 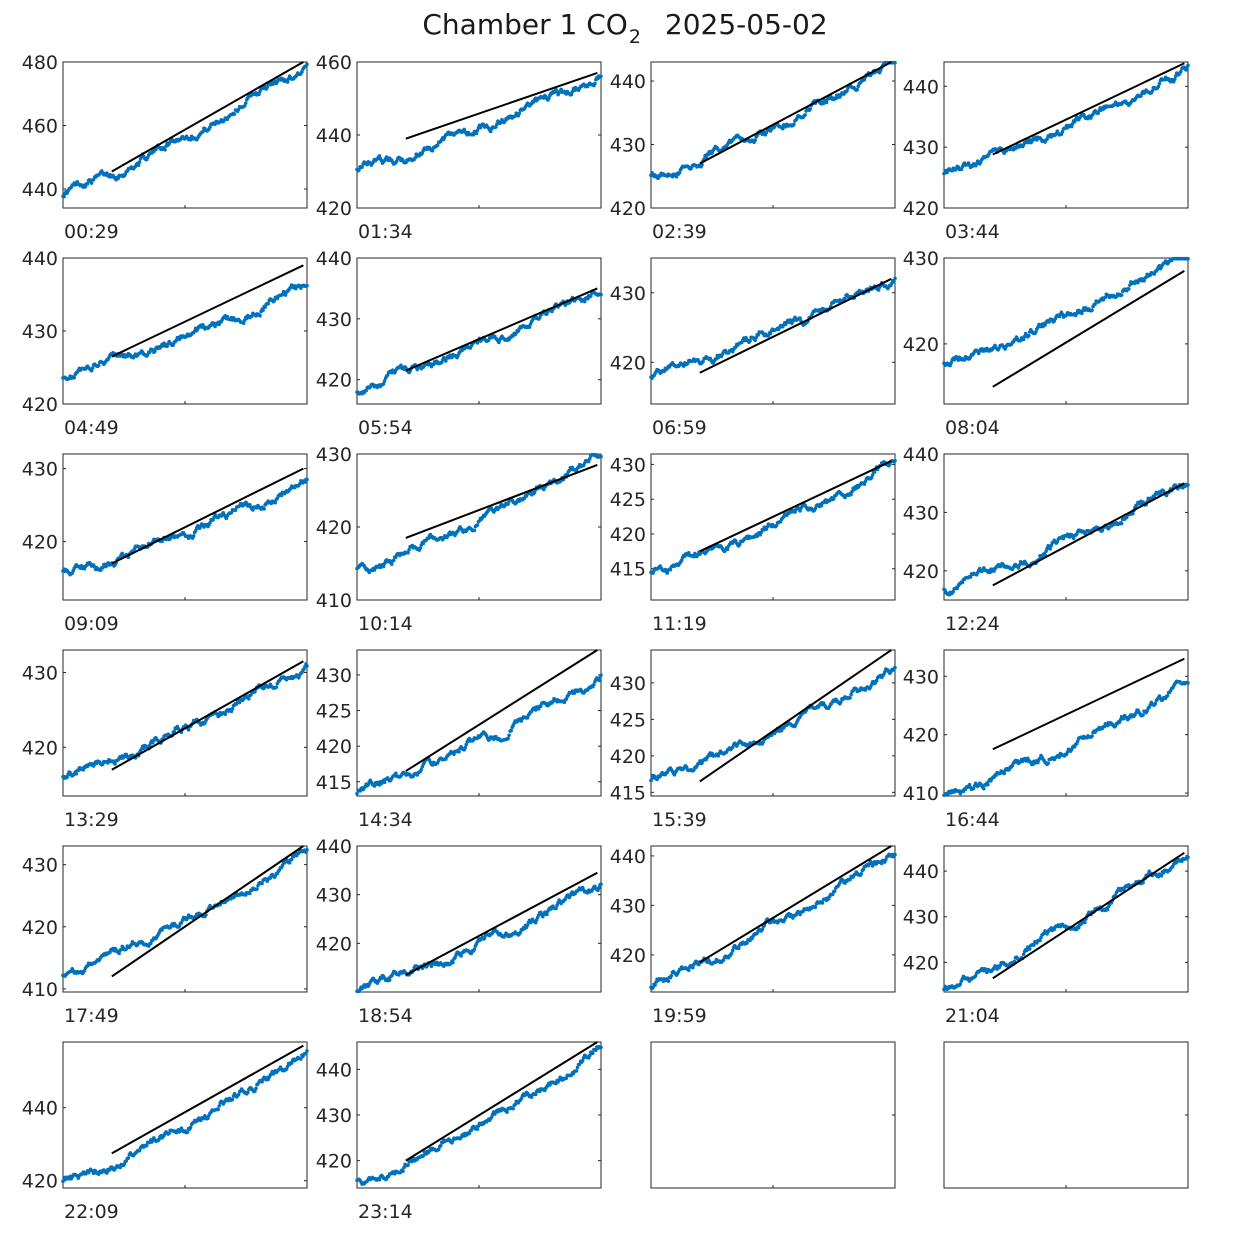 I want to click on y-tick-label: 425, so click(x=334, y=712).